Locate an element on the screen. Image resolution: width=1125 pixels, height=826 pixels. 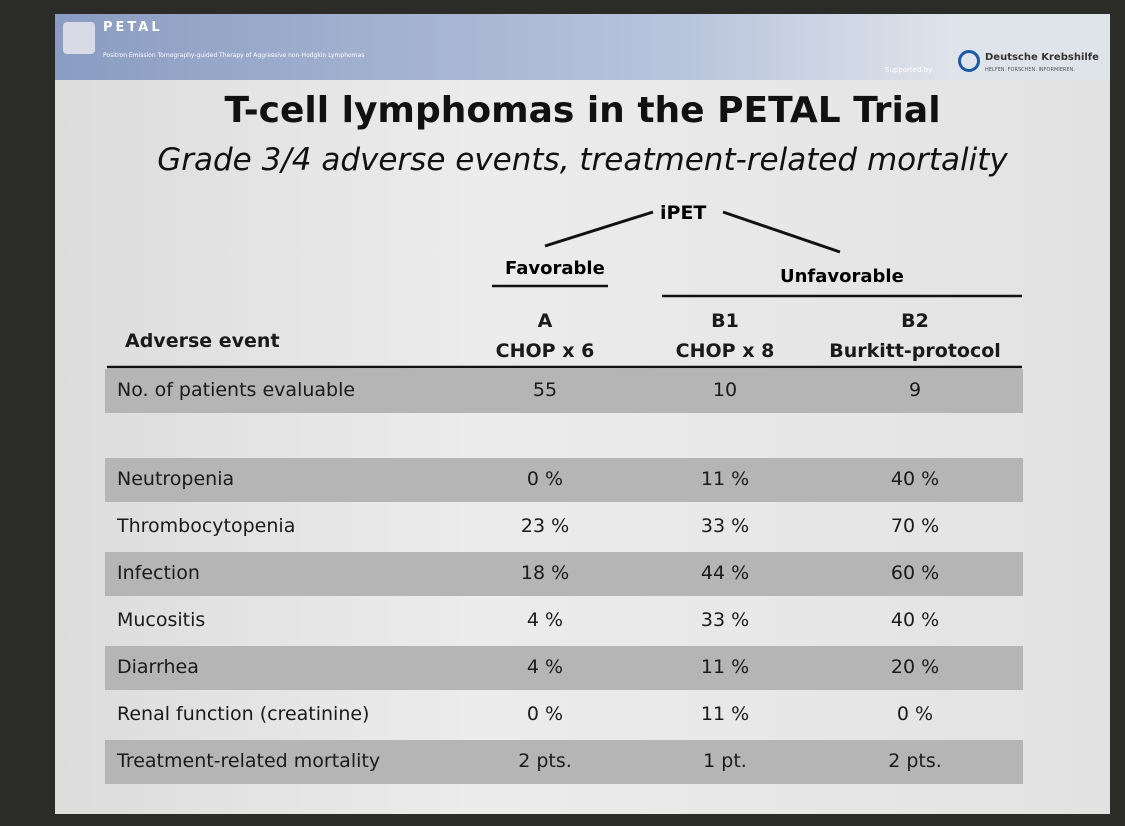
logo-text: PETAL is located at coordinates (133, 27).